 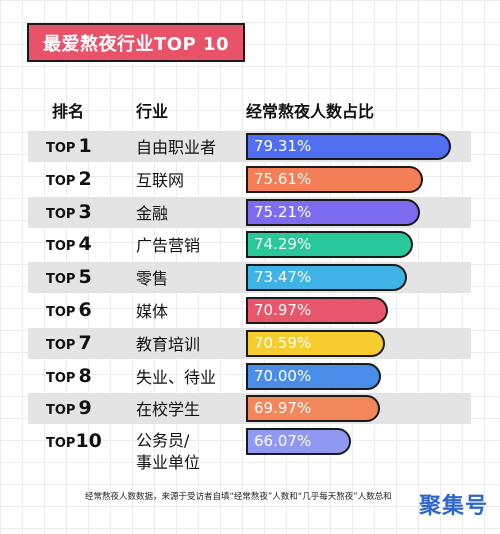 I want to click on rank-number: 8, so click(x=85, y=375).